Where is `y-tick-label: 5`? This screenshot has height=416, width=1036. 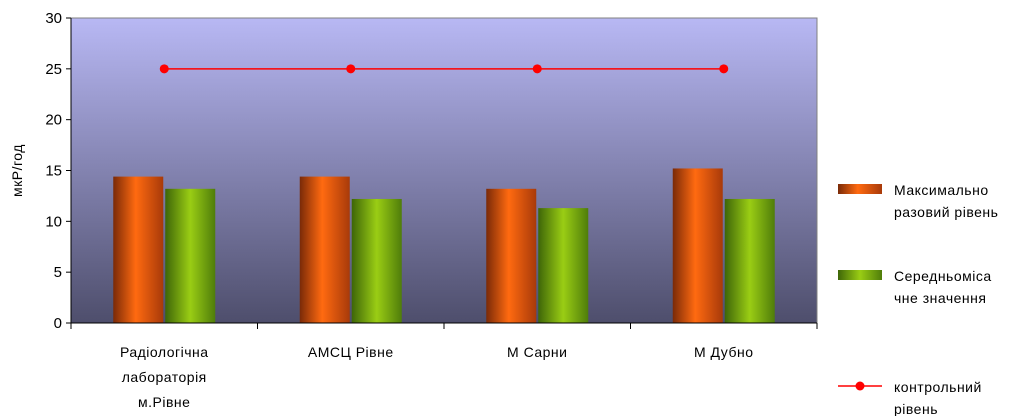
y-tick-label: 5 is located at coordinates (58, 272).